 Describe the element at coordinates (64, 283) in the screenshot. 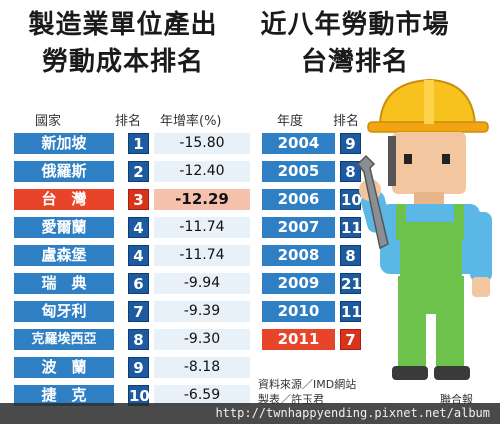

I see `country-name: 瑞 典` at that location.